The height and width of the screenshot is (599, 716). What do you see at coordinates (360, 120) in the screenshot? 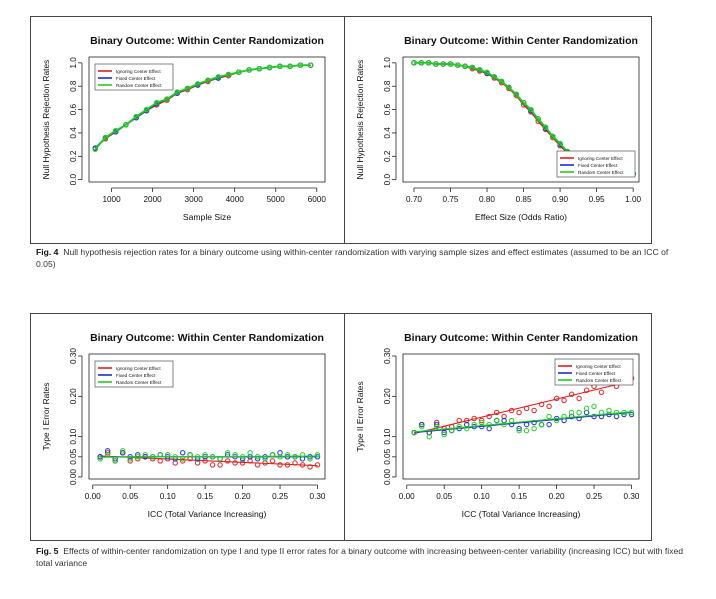
I see `y-axis-label: Null Hypothesis Rejection Rates` at bounding box center [360, 120].